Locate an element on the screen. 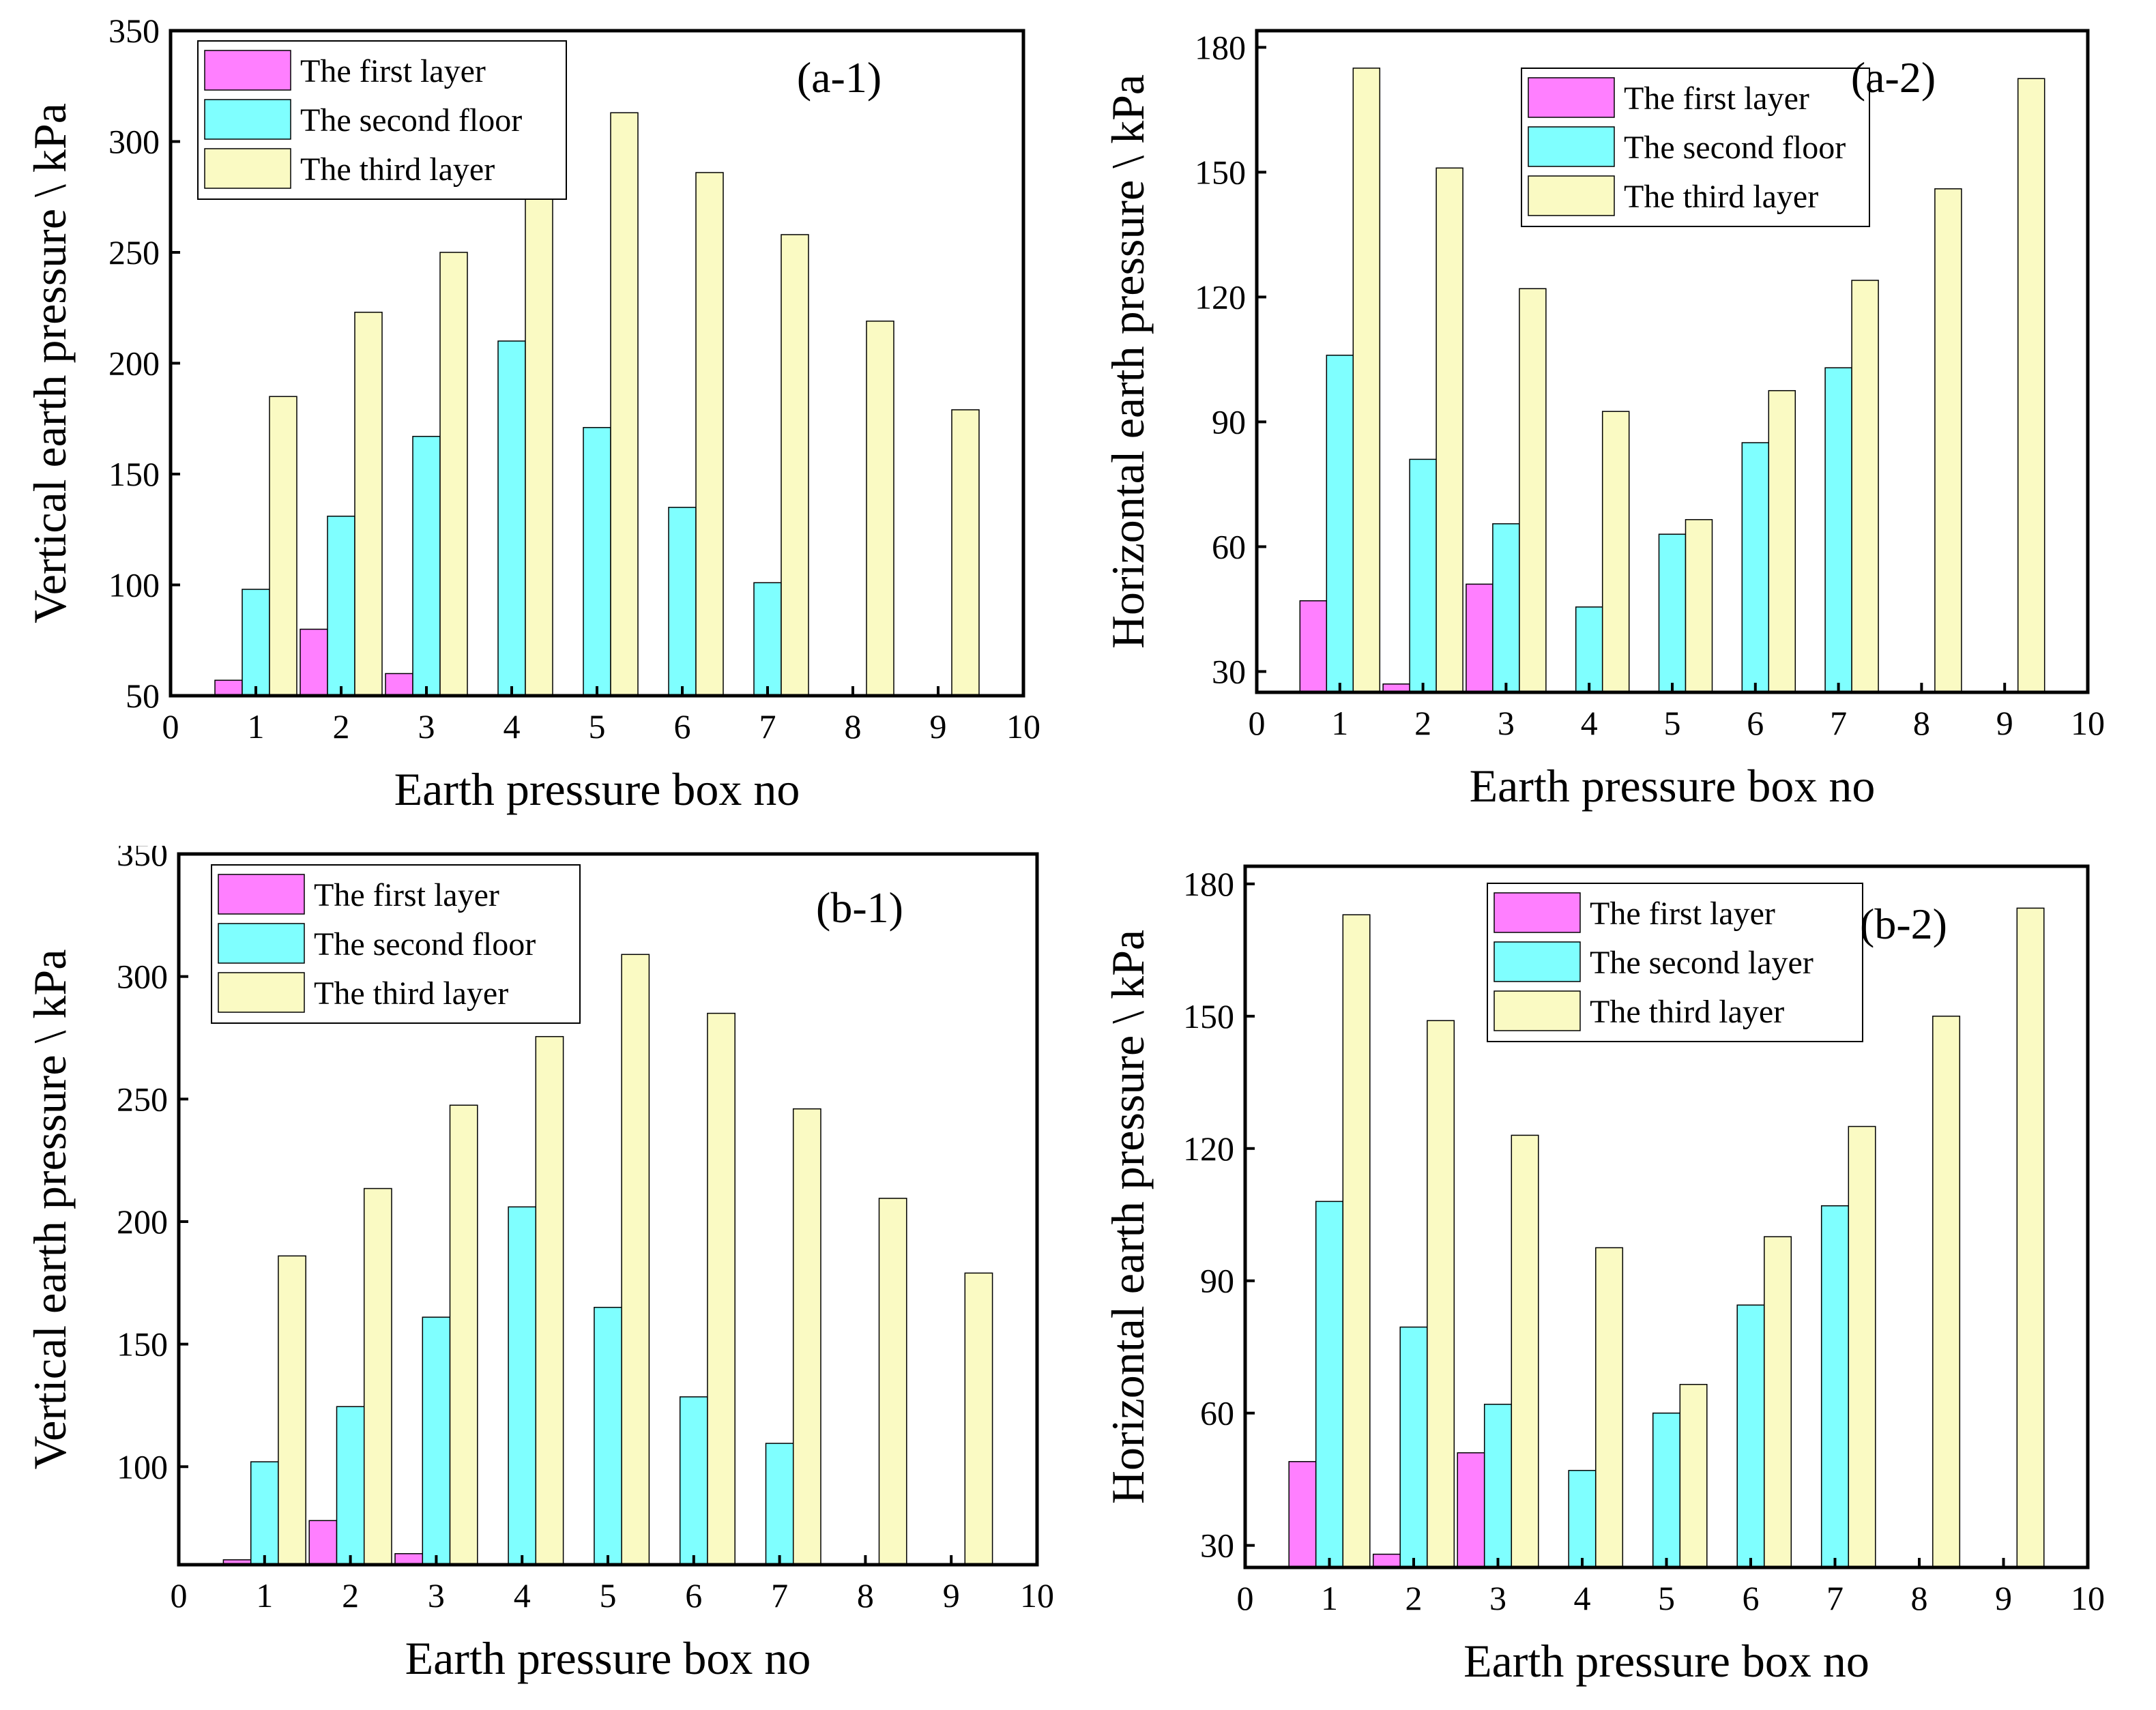 Image resolution: width=2156 pixels, height=1710 pixels. x-tick-label: 7 is located at coordinates (1835, 1598).